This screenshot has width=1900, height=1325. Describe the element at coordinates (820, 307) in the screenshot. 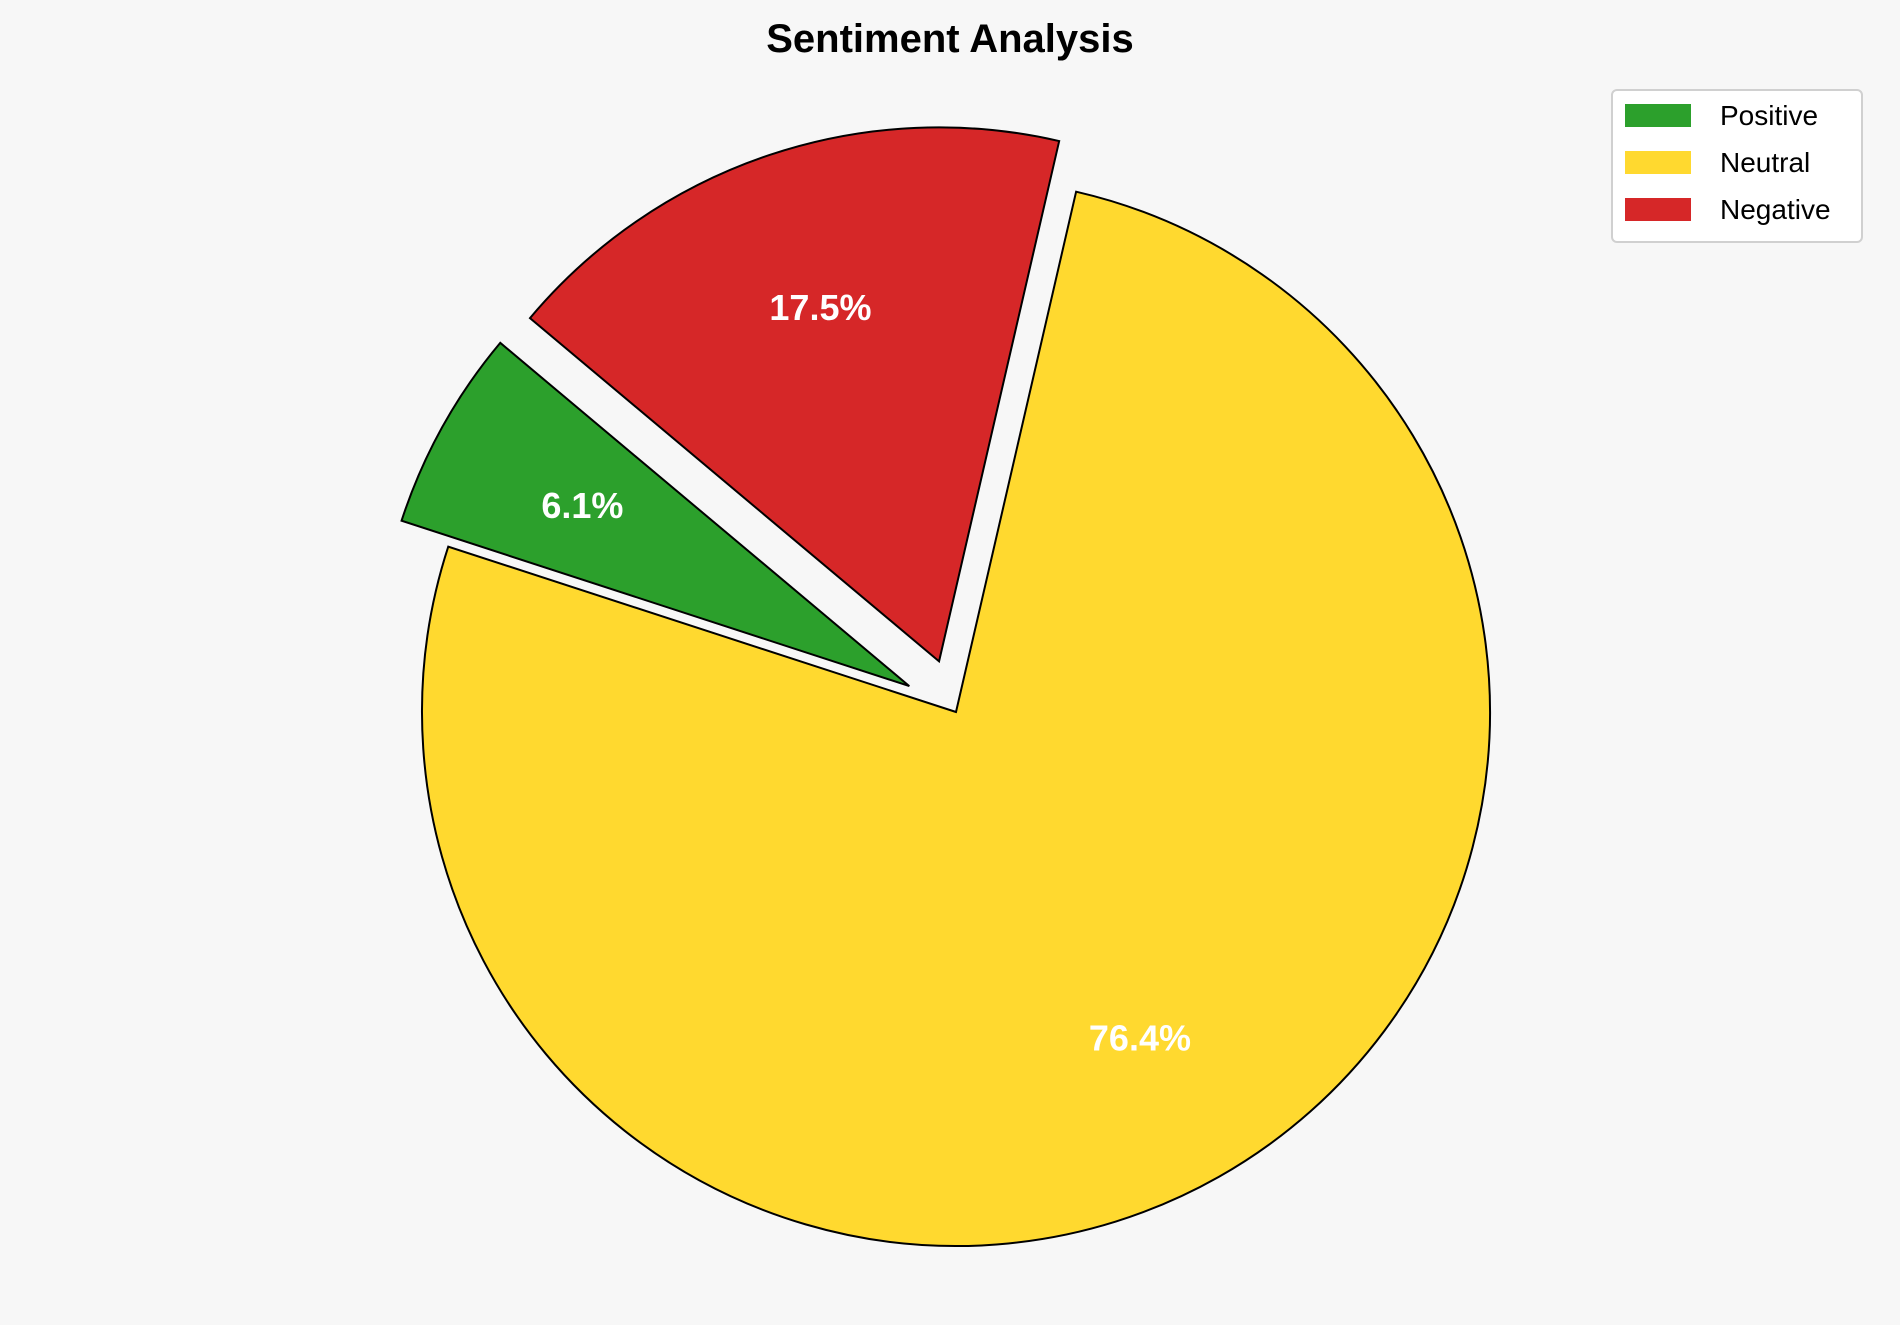

I see `slice-label-negative: 17.5%` at that location.